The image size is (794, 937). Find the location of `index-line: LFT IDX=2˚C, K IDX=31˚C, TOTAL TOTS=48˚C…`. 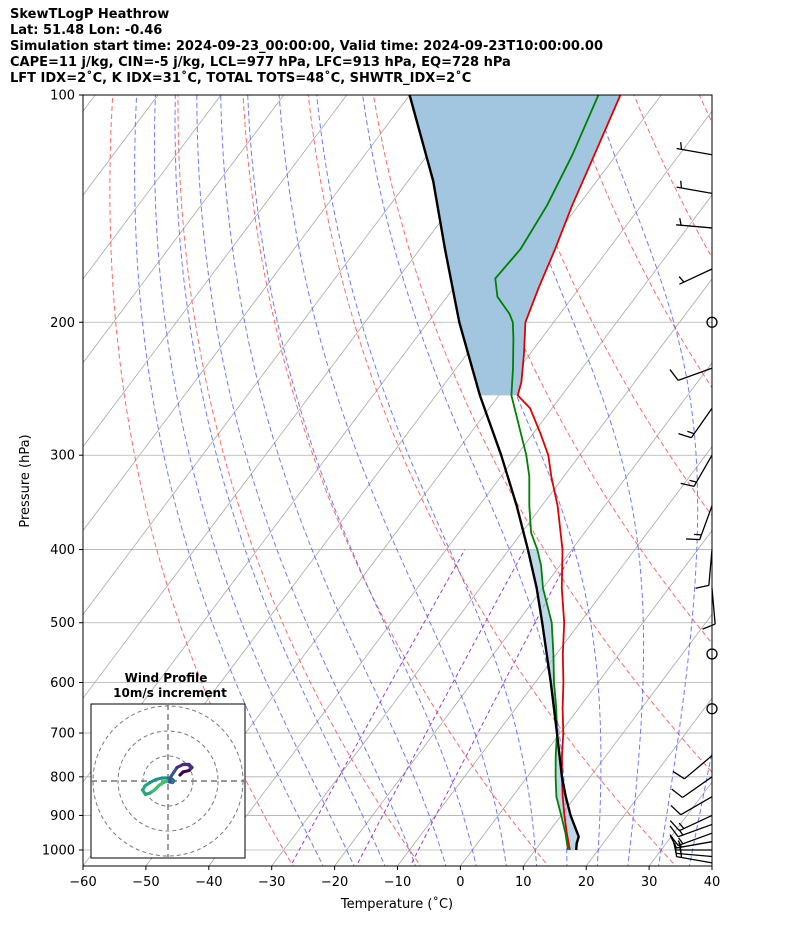

index-line: LFT IDX=2˚C, K IDX=31˚C, TOTAL TOTS=48˚C… is located at coordinates (241, 78).